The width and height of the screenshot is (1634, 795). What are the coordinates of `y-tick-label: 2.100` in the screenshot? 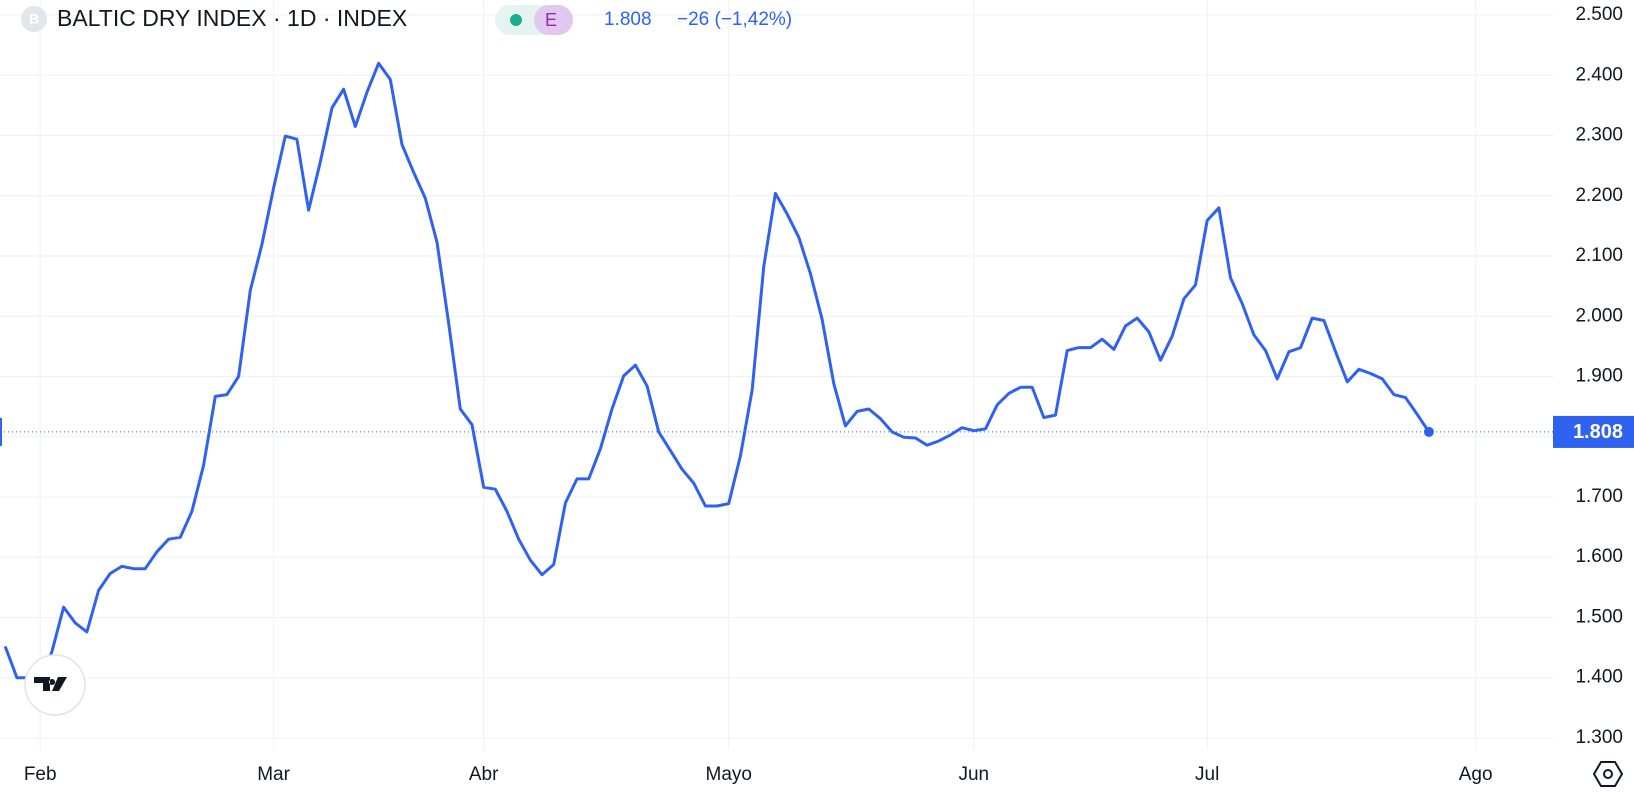 It's located at (1599, 255).